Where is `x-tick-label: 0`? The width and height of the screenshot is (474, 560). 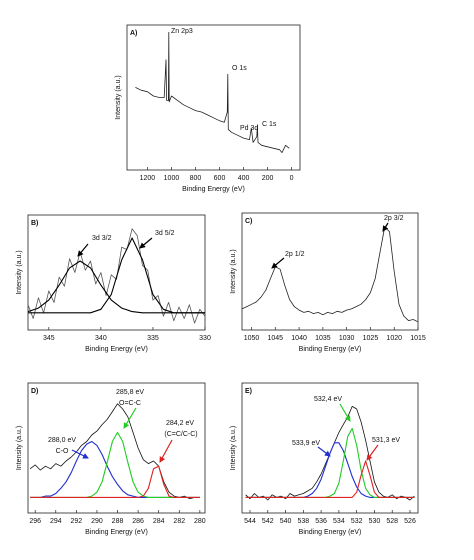
x-tick-label: 0 is located at coordinates (292, 178).